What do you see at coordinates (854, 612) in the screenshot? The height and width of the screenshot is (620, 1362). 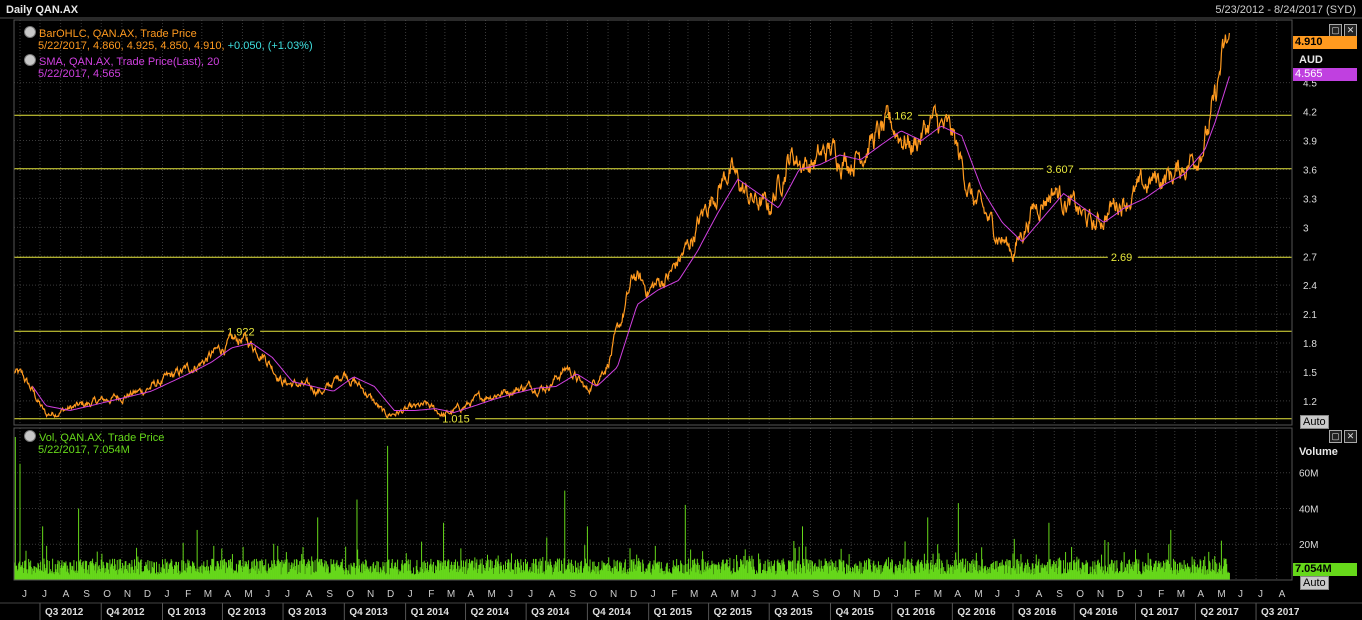 I see `quarter-tick-label: Q4 2015` at bounding box center [854, 612].